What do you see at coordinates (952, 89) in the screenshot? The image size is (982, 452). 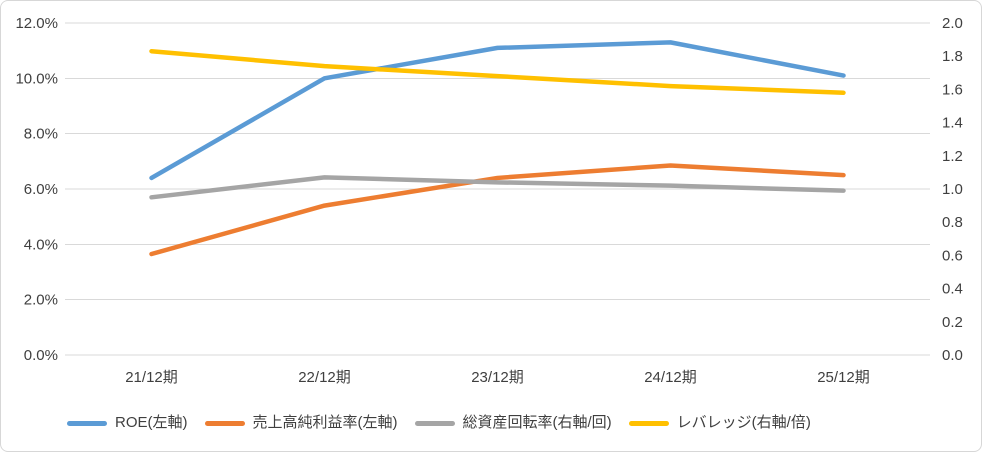 I see `right-axis-tick-label: 1.6` at bounding box center [952, 89].